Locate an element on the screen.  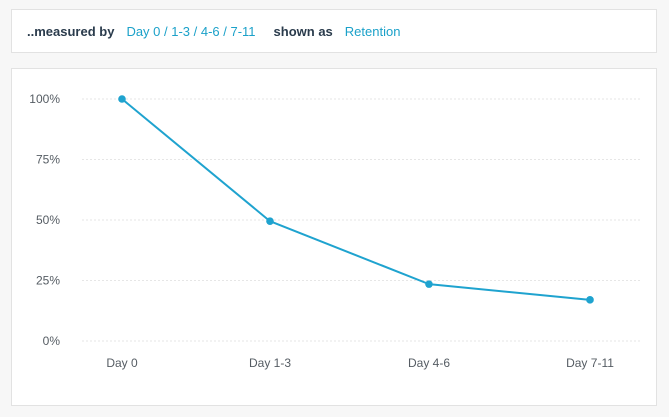
y-tick-label: 50% is located at coordinates (48, 220).